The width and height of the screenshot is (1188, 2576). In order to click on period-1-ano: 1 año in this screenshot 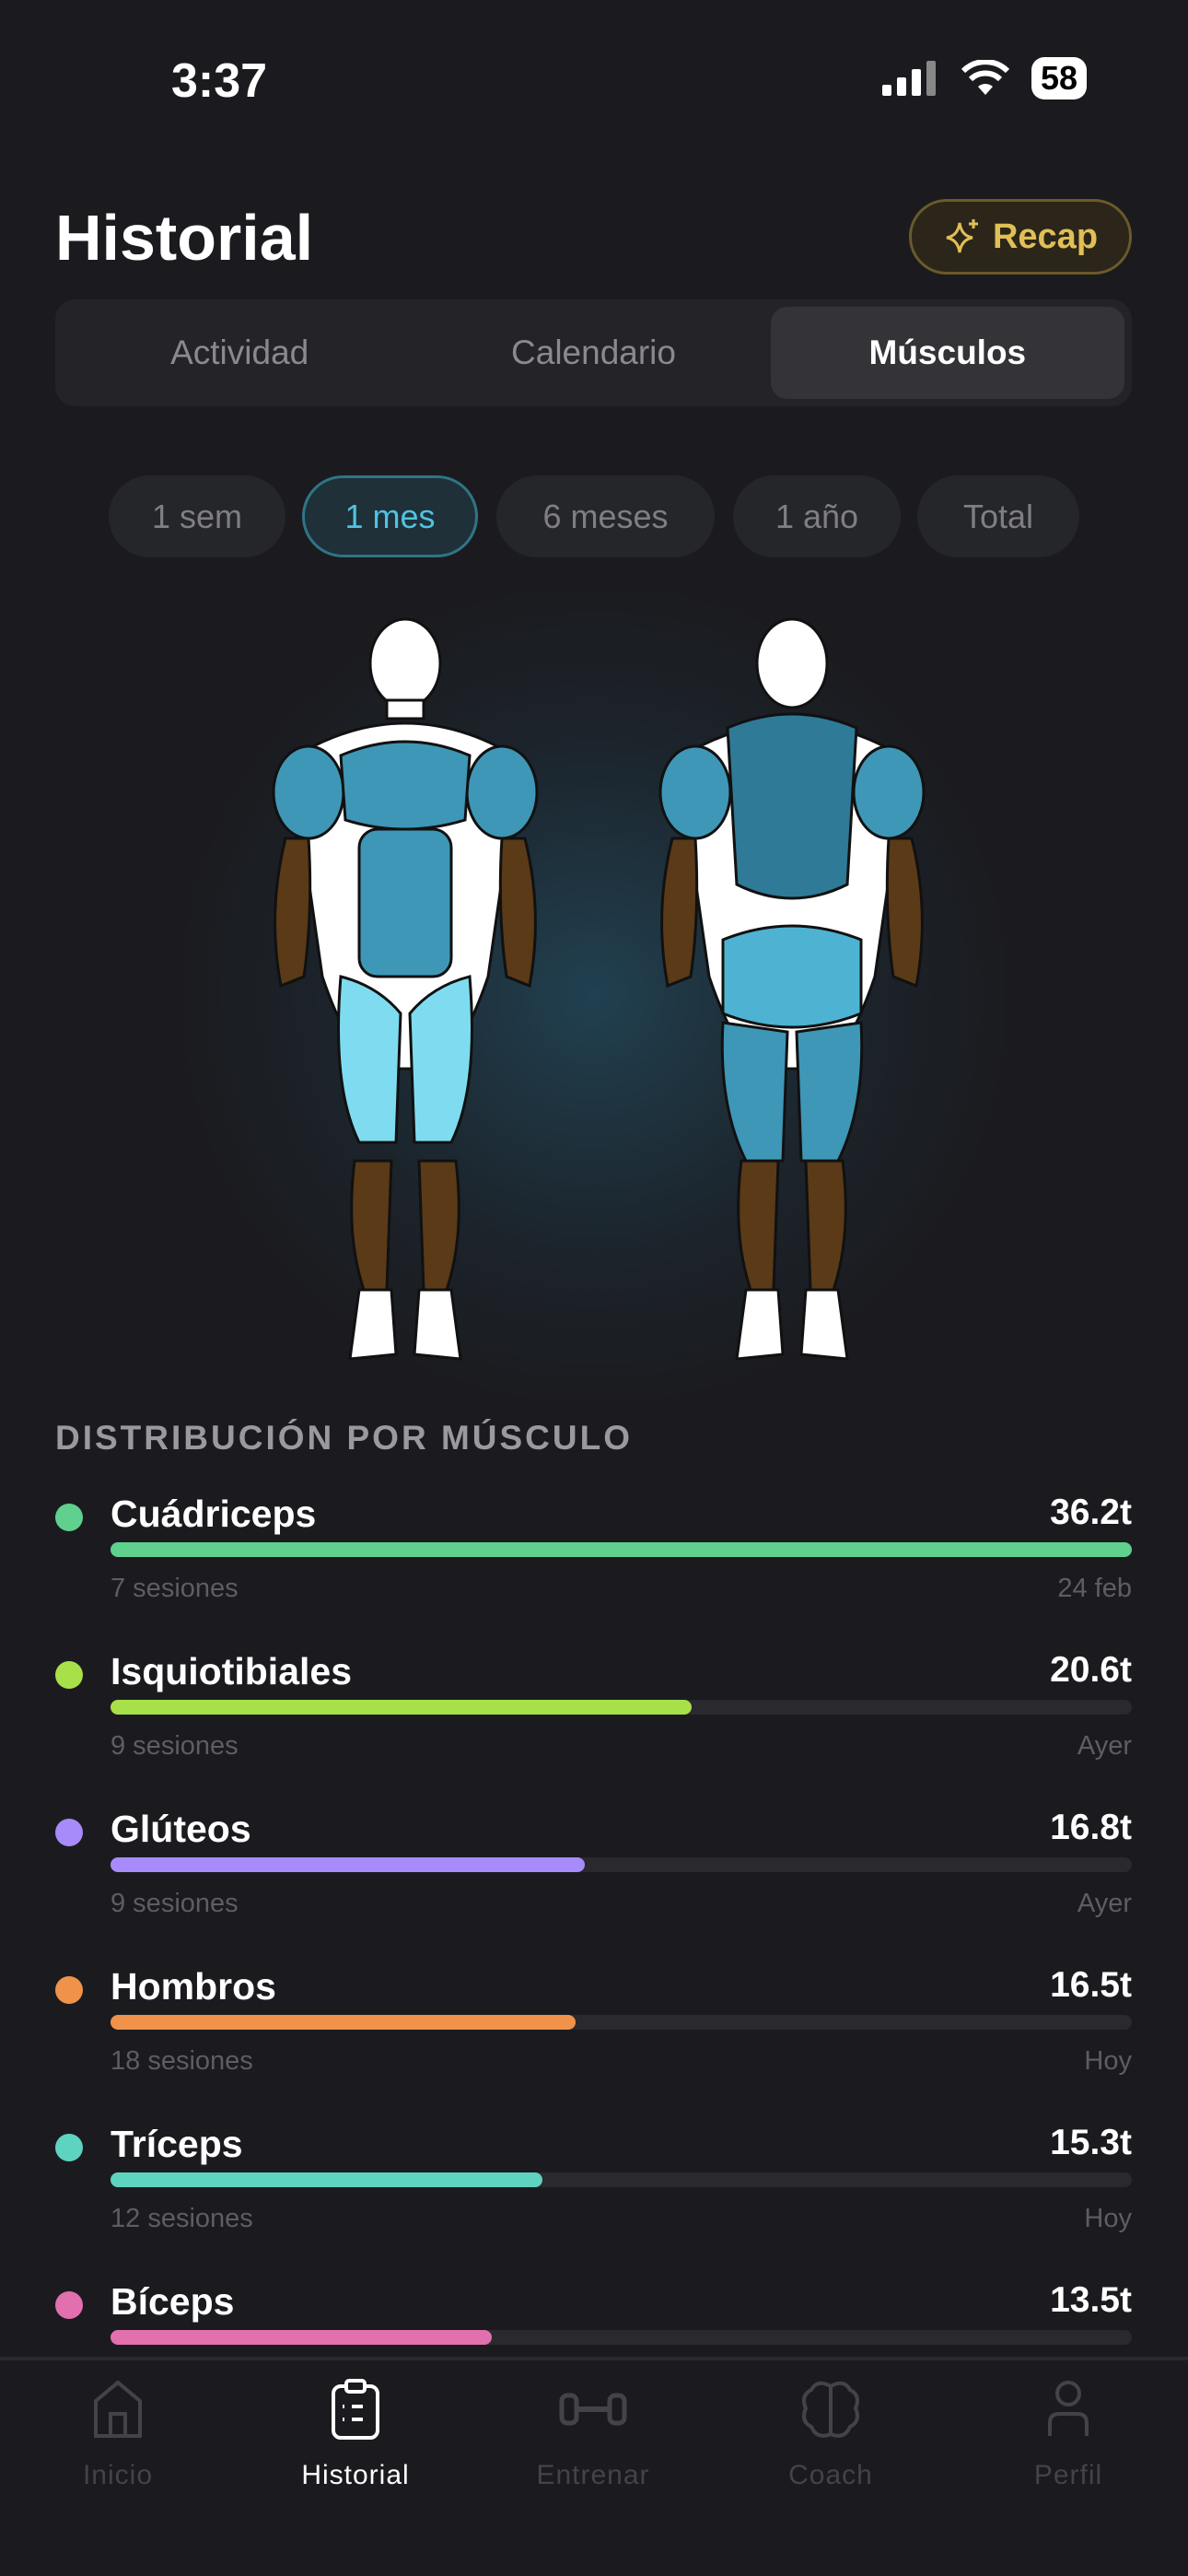, I will do `click(817, 516)`.